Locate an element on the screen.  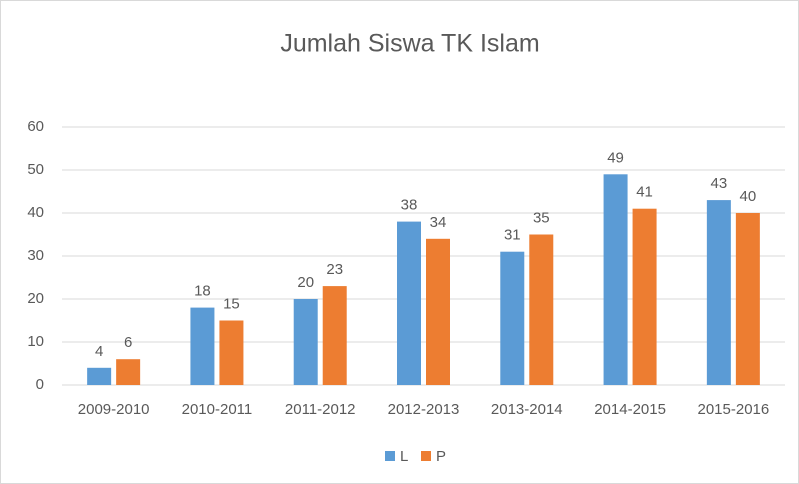
data-label: 31 is located at coordinates (512, 235).